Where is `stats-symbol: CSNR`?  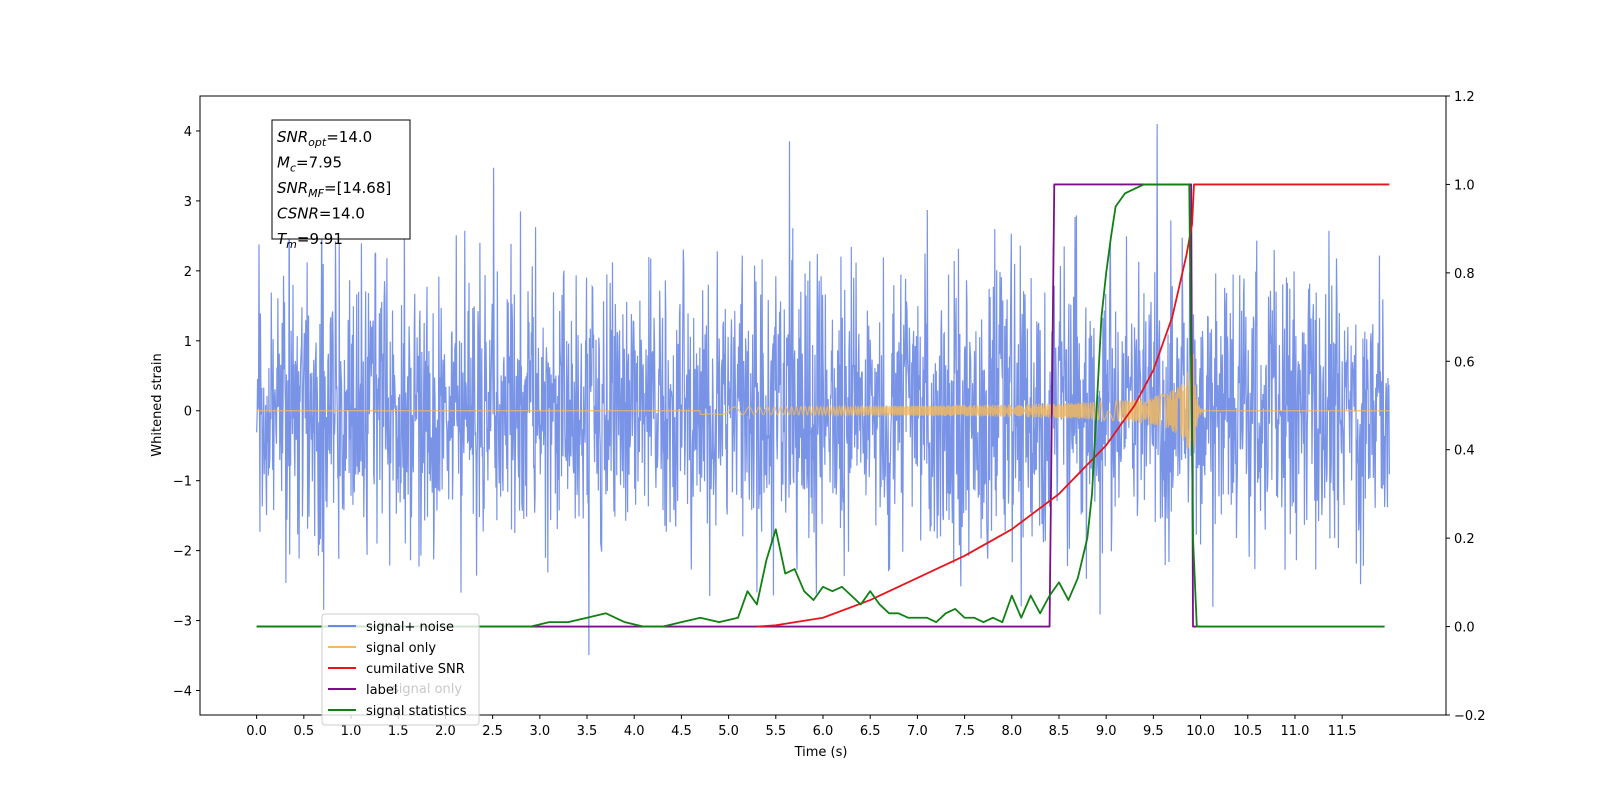 stats-symbol: CSNR is located at coordinates (298, 214).